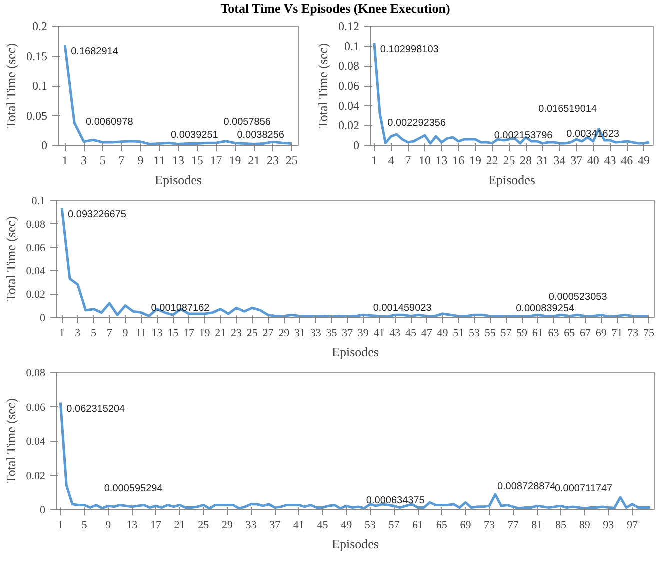 This screenshot has width=671, height=575. Describe the element at coordinates (272, 161) in the screenshot. I see `x-tick-label: 23` at that location.